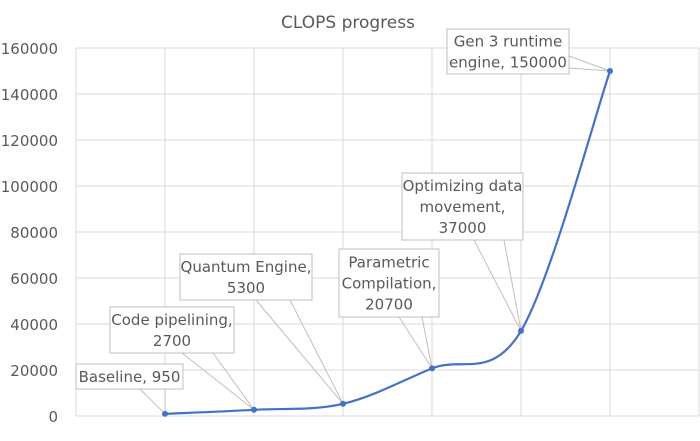 Image resolution: width=700 pixels, height=441 pixels. I want to click on data-label: engine, 150000, so click(508, 63).